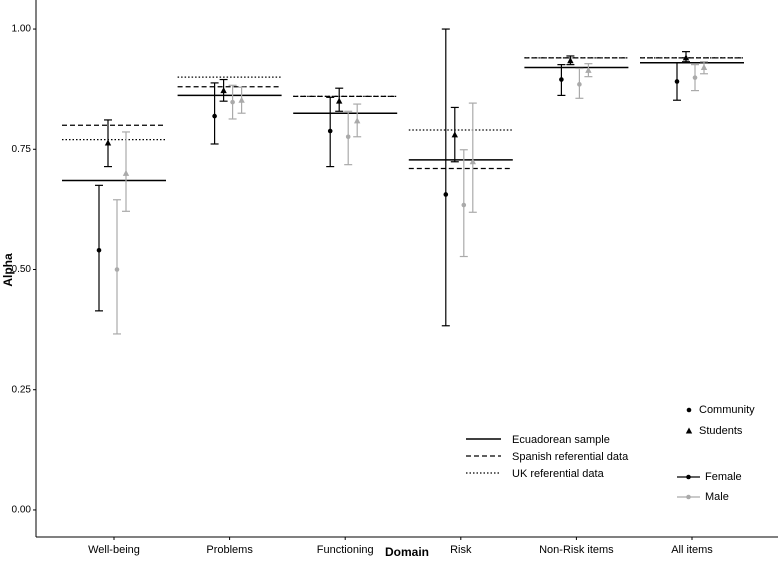  What do you see at coordinates (692, 550) in the screenshot?
I see `x-tick-label: All items` at bounding box center [692, 550].